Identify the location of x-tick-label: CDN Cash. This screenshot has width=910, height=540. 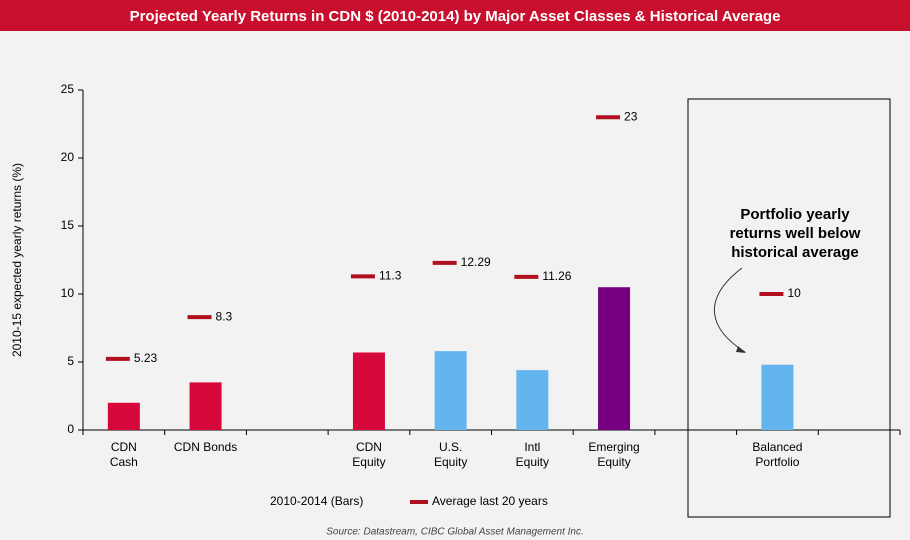
(124, 454).